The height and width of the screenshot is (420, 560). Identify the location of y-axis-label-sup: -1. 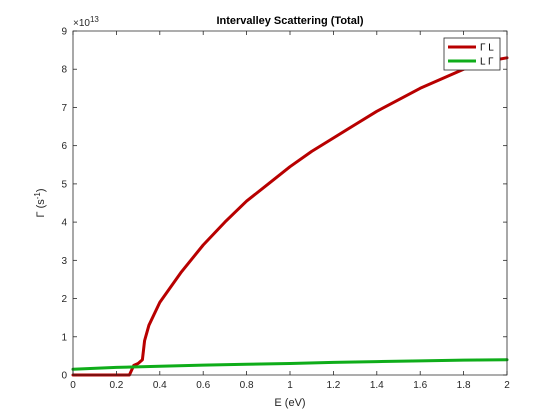
(37, 196).